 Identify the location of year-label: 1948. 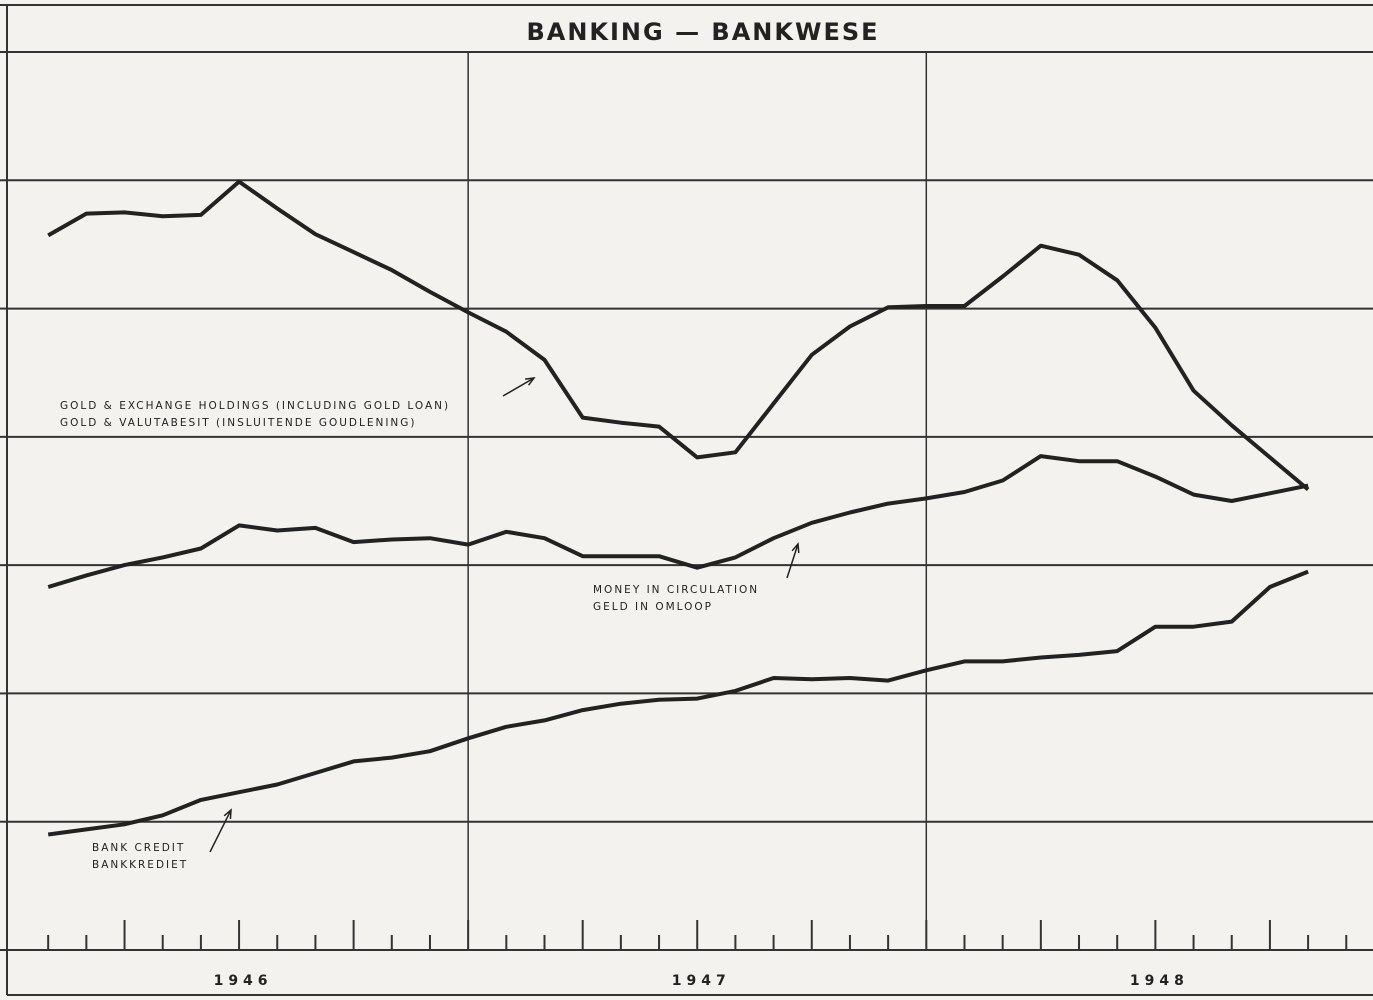
(1159, 981).